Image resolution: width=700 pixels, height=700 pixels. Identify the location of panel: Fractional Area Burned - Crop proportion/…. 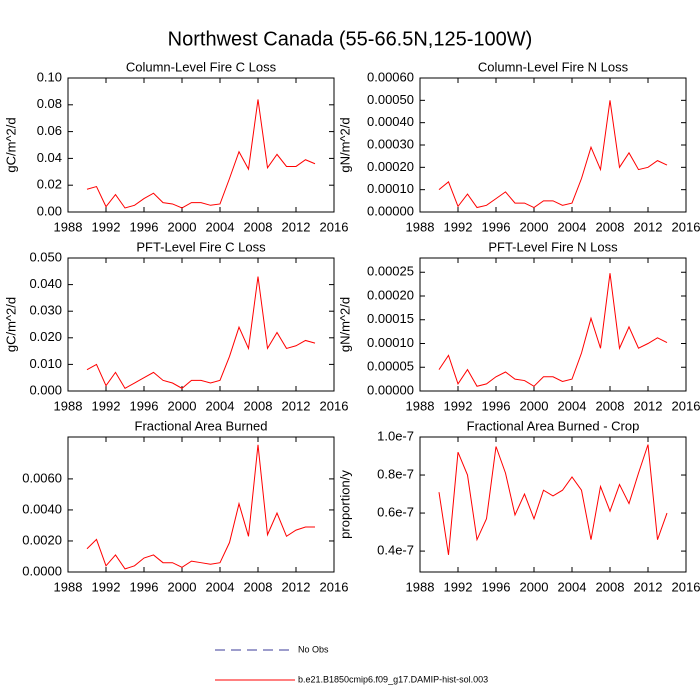
(518, 506).